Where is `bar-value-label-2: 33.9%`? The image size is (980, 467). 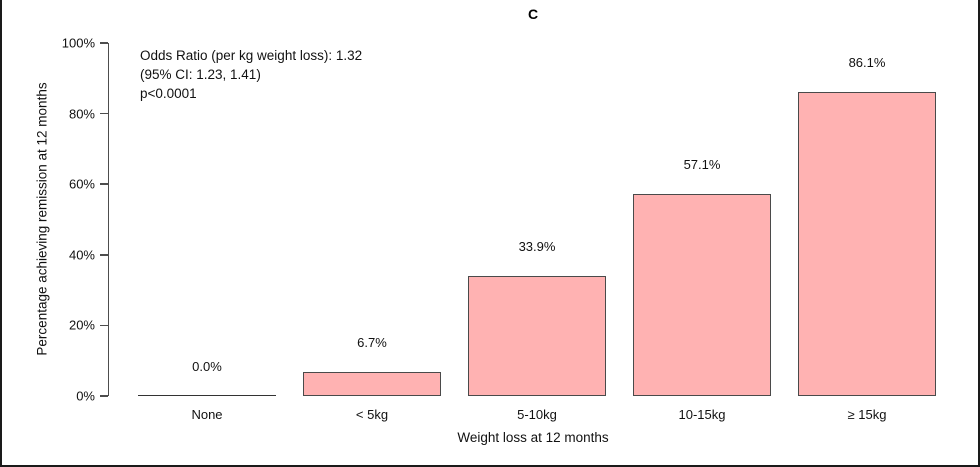 bar-value-label-2: 33.9% is located at coordinates (537, 246).